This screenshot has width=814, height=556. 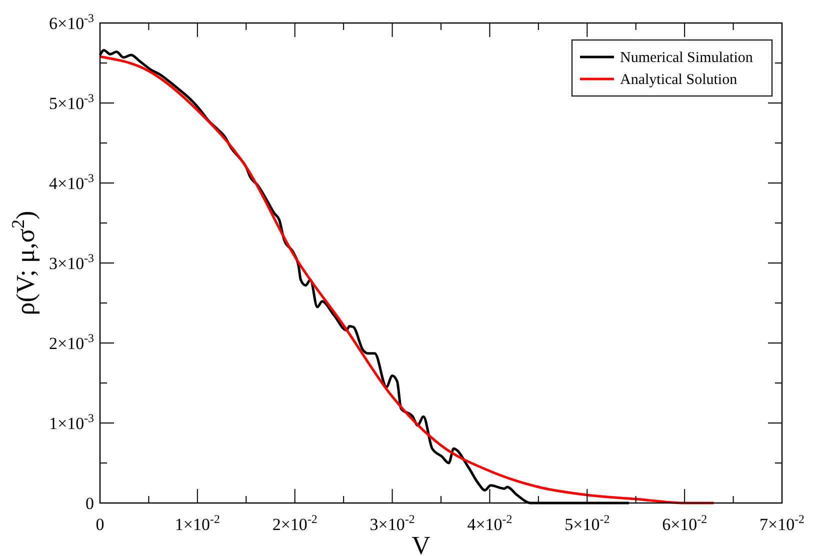 I want to click on y-tick-label: 4×10$^{-3}$, so click(x=71, y=182).